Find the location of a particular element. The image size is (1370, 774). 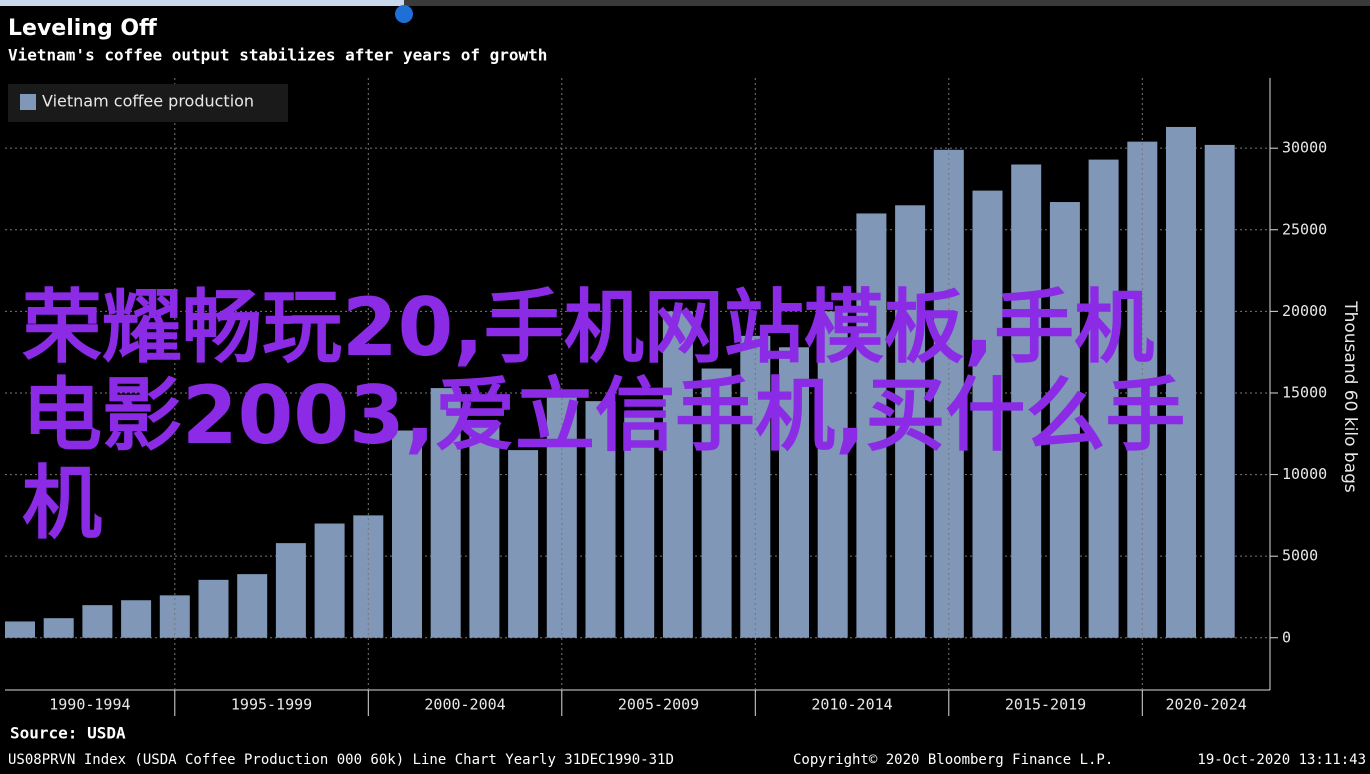

legend-swatch is located at coordinates (28, 102).